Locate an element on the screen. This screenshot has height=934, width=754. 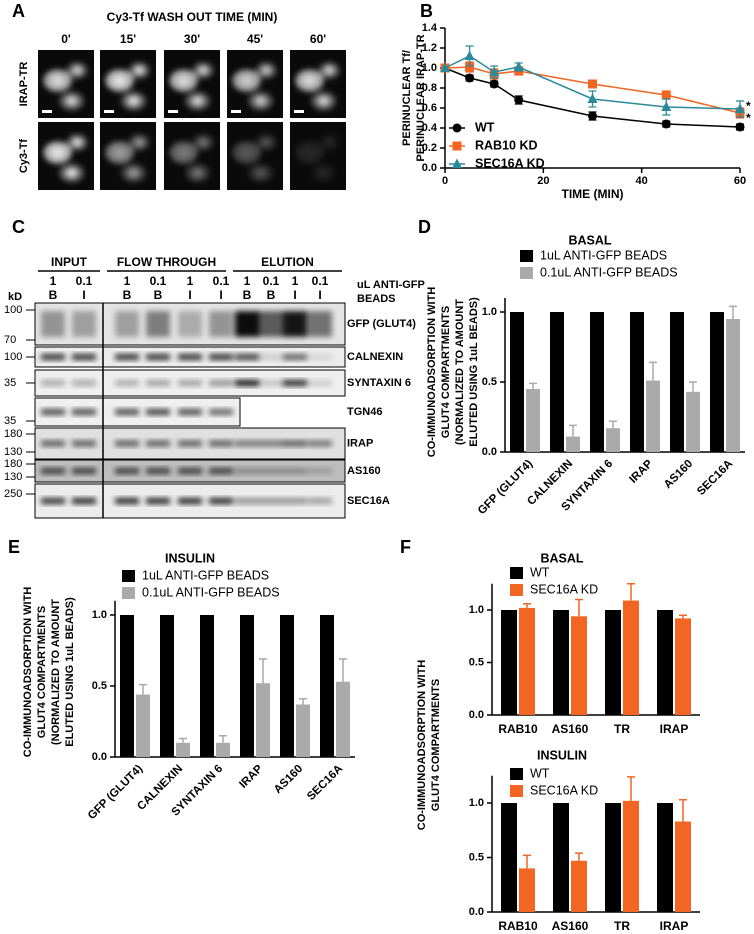
y-tick-label: 0.4 is located at coordinates (430, 128).